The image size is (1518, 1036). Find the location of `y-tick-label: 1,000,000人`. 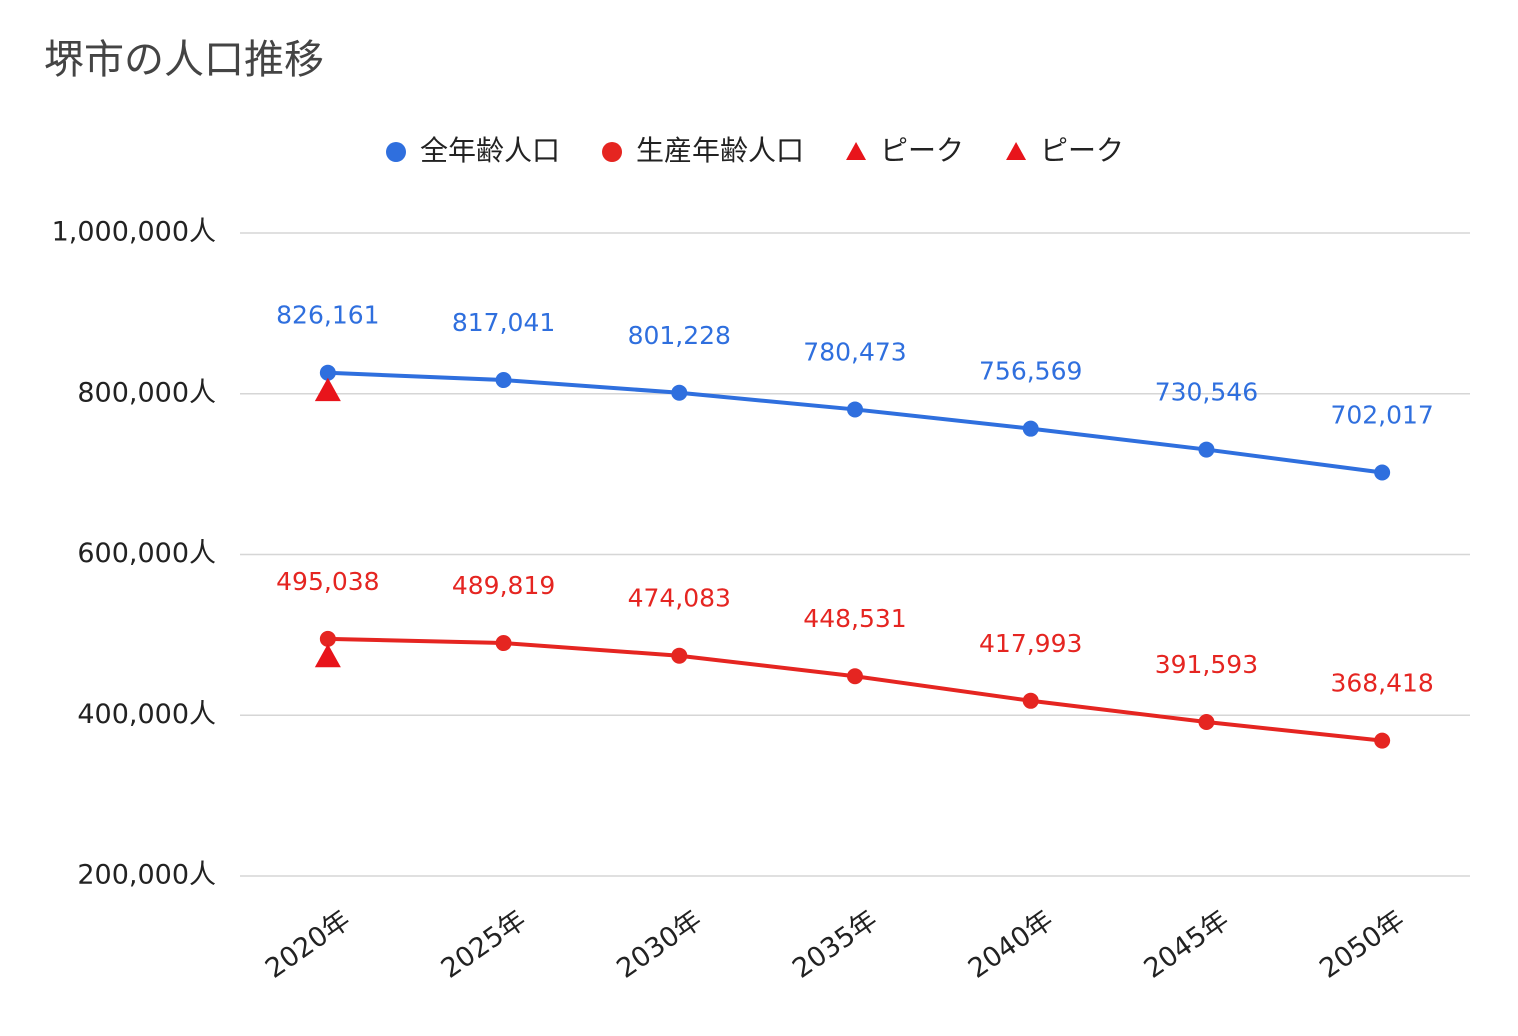

y-tick-label: 1,000,000人 is located at coordinates (134, 232).